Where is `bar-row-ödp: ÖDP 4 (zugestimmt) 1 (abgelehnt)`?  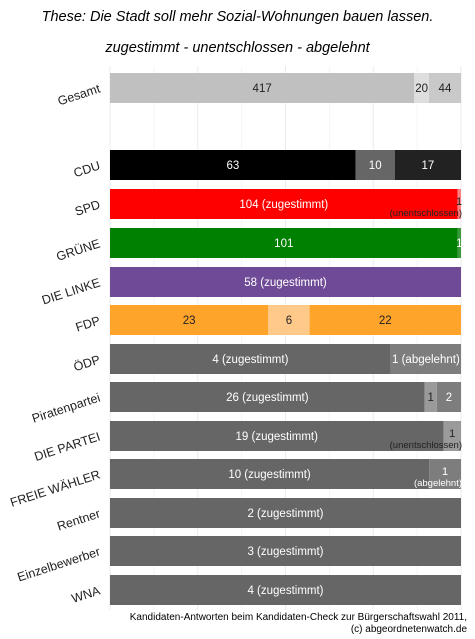 bar-row-ödp: ÖDP 4 (zugestimmt) 1 (abgelehnt) is located at coordinates (266, 359).